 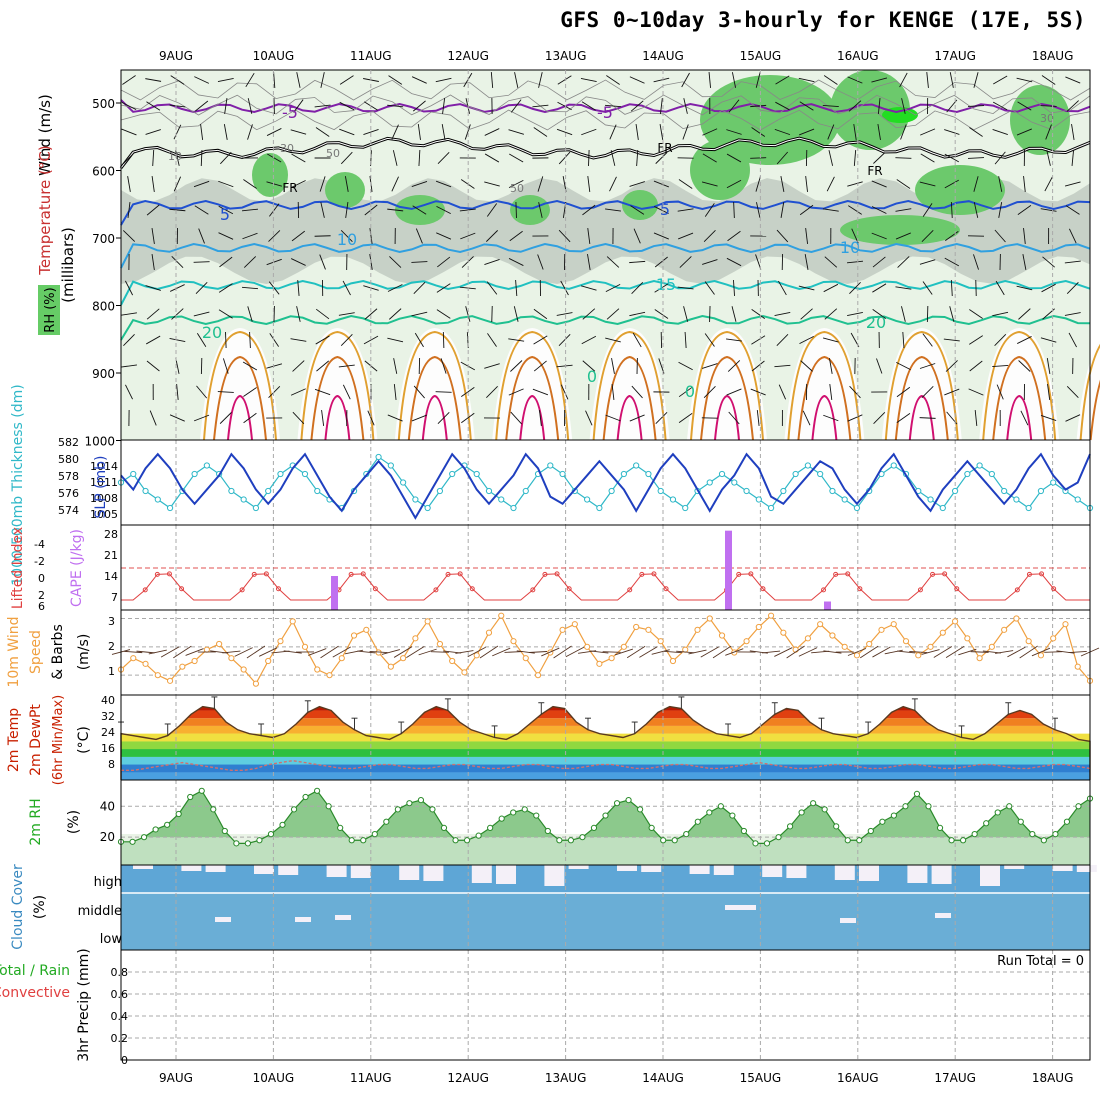 What do you see at coordinates (663, 1078) in the screenshot?
I see `date-label-bottom: 14AUG` at bounding box center [663, 1078].